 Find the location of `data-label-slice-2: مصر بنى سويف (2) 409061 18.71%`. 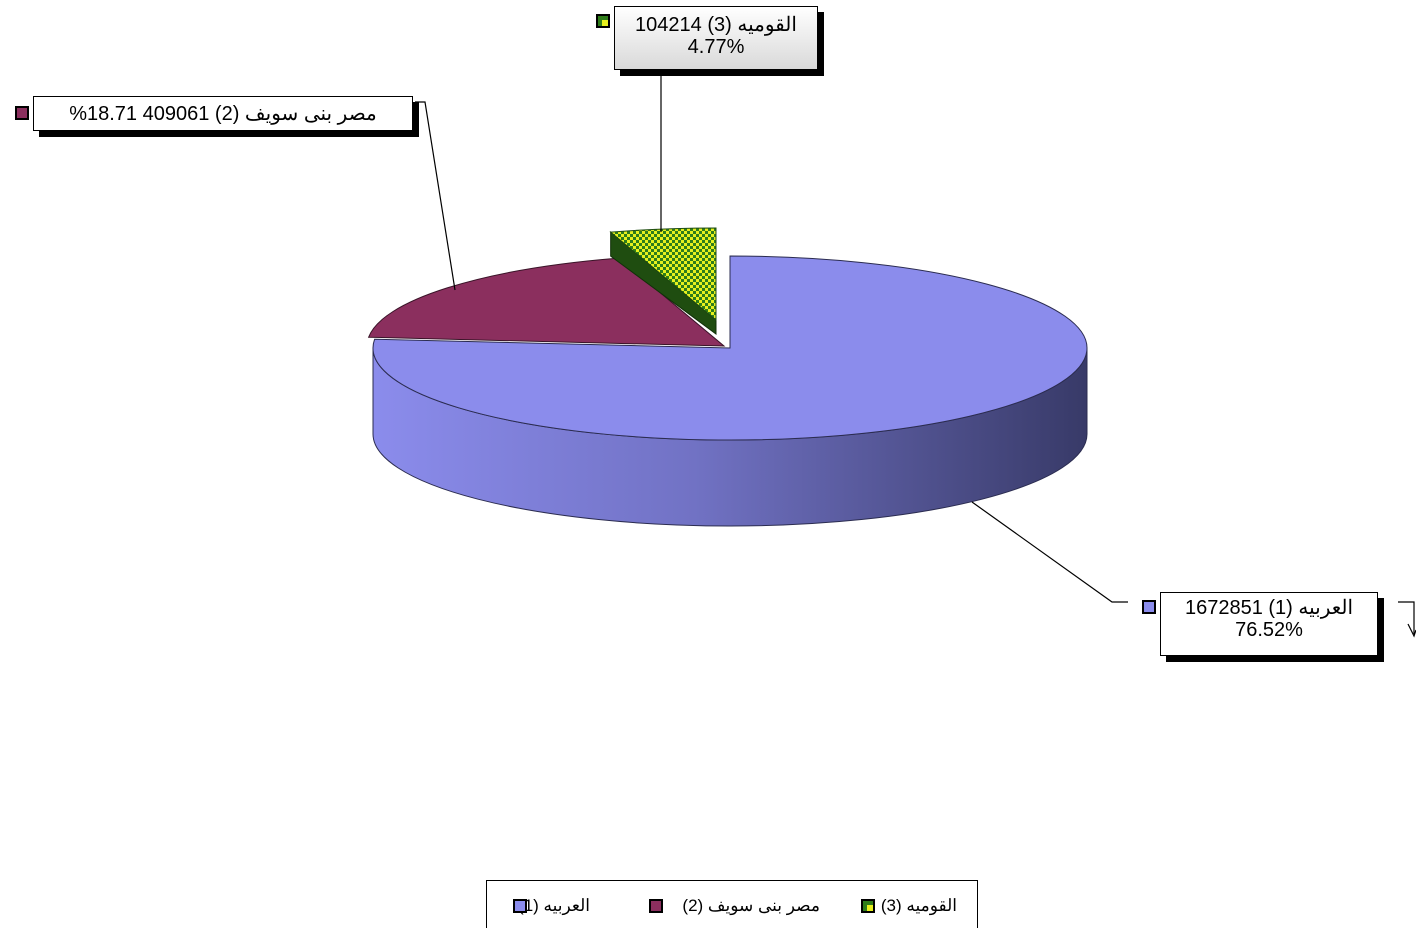

data-label-slice-2: مصر بنى سويف (2) 409061 18.71% is located at coordinates (223, 113).